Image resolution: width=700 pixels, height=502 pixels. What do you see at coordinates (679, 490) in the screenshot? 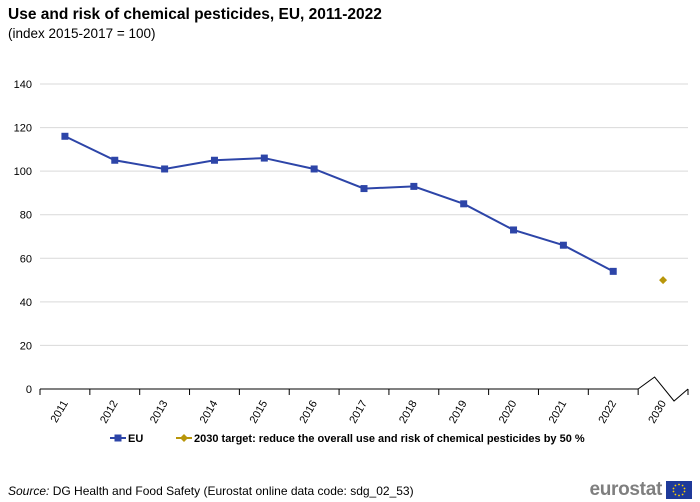
I see `eu-flag-icon` at bounding box center [679, 490].